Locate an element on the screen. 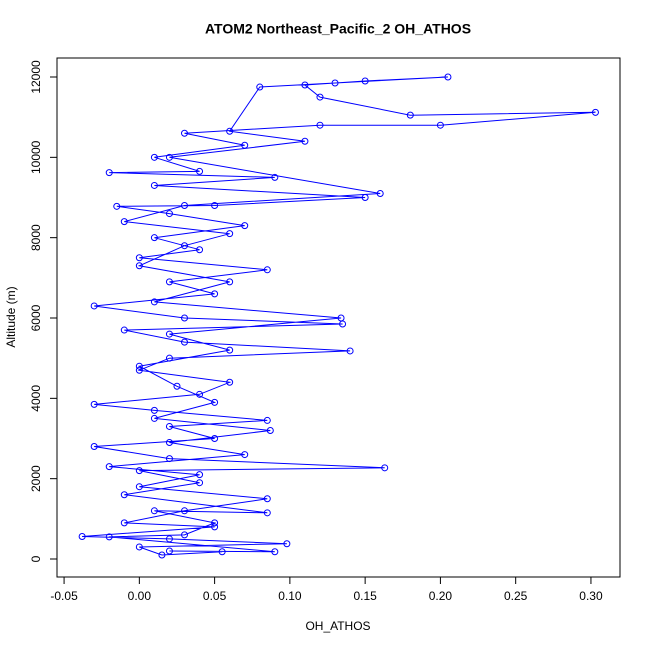 The height and width of the screenshot is (650, 650). chart-title: ATOM2 Northeast_Pacific_2 OH_ATHOS is located at coordinates (338, 29).